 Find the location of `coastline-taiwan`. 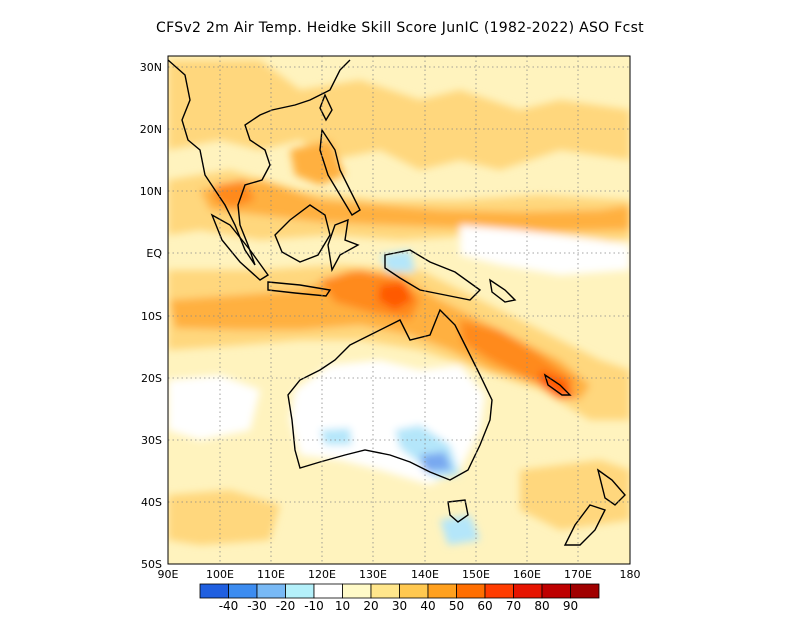

coastline-taiwan is located at coordinates (326, 107).